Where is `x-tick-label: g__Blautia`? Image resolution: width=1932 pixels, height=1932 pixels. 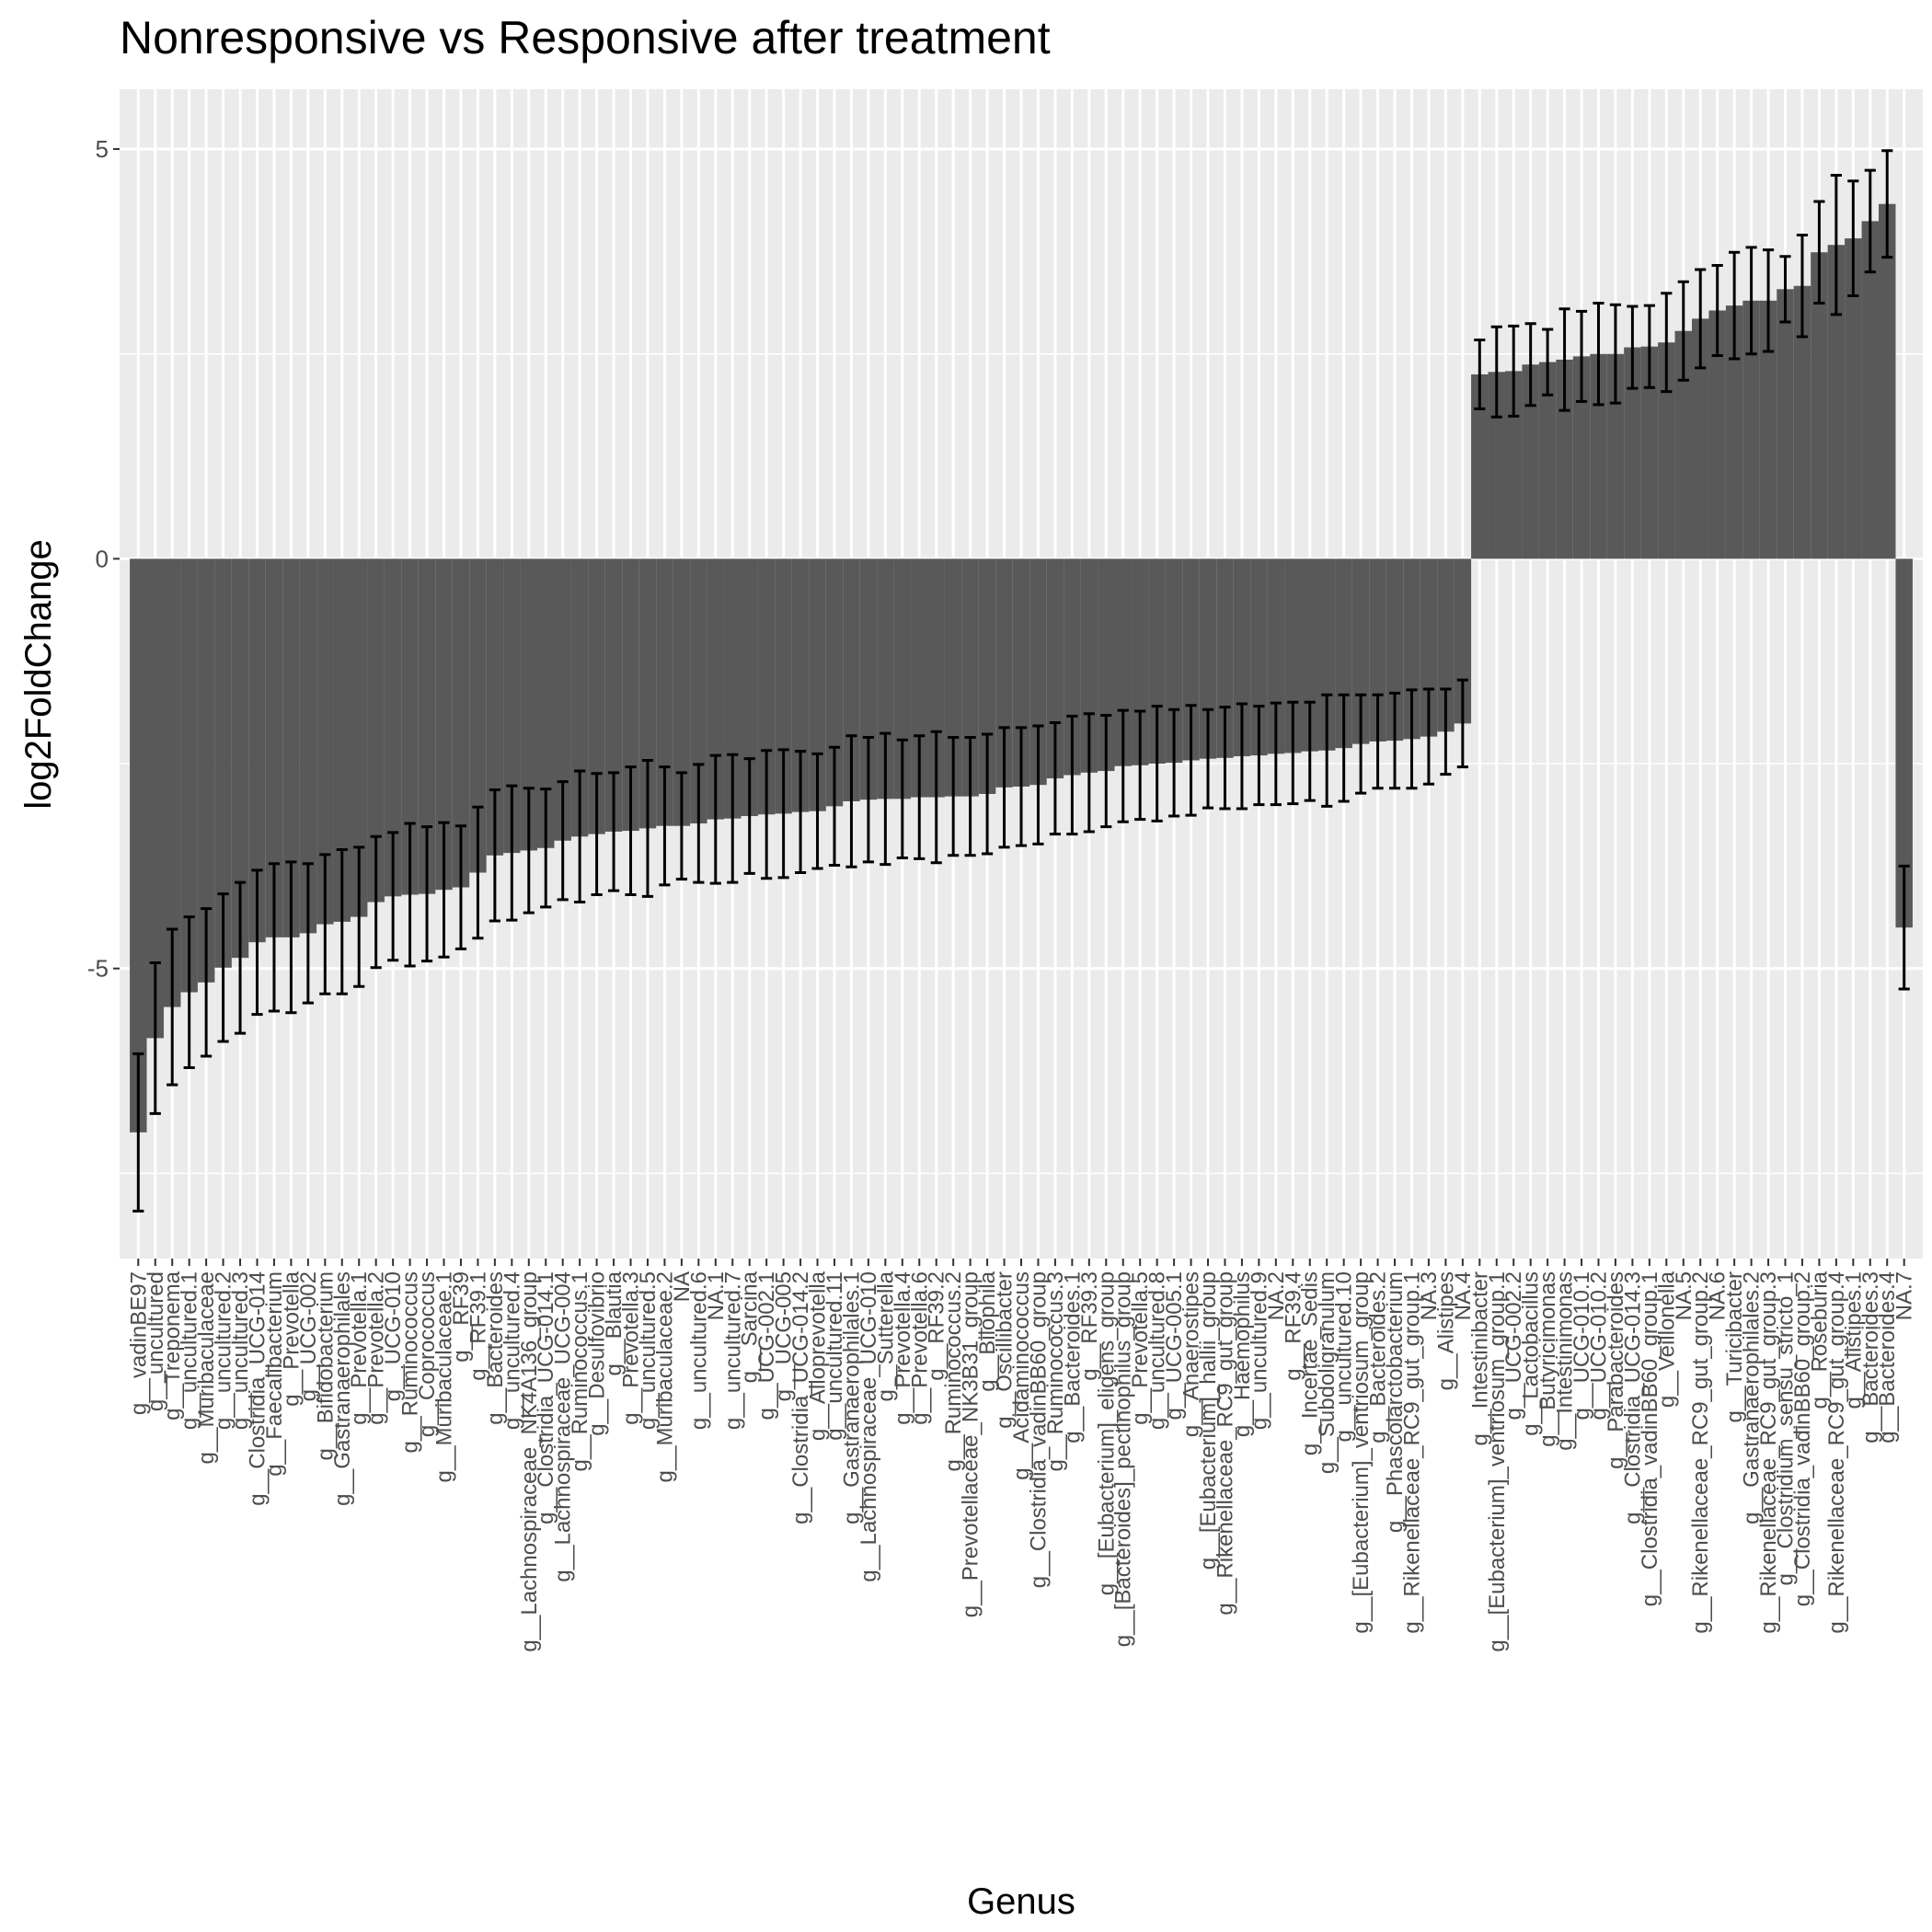
x-tick-label: g__Blautia is located at coordinates (614, 1323).